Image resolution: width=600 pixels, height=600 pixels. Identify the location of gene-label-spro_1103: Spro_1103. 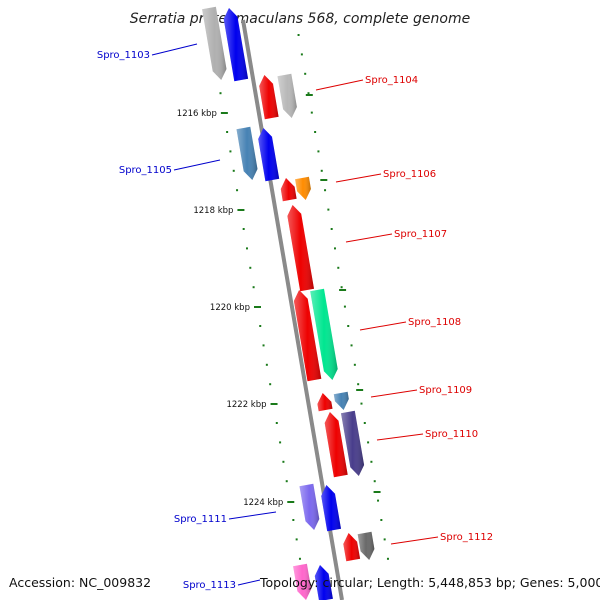
(123, 55).